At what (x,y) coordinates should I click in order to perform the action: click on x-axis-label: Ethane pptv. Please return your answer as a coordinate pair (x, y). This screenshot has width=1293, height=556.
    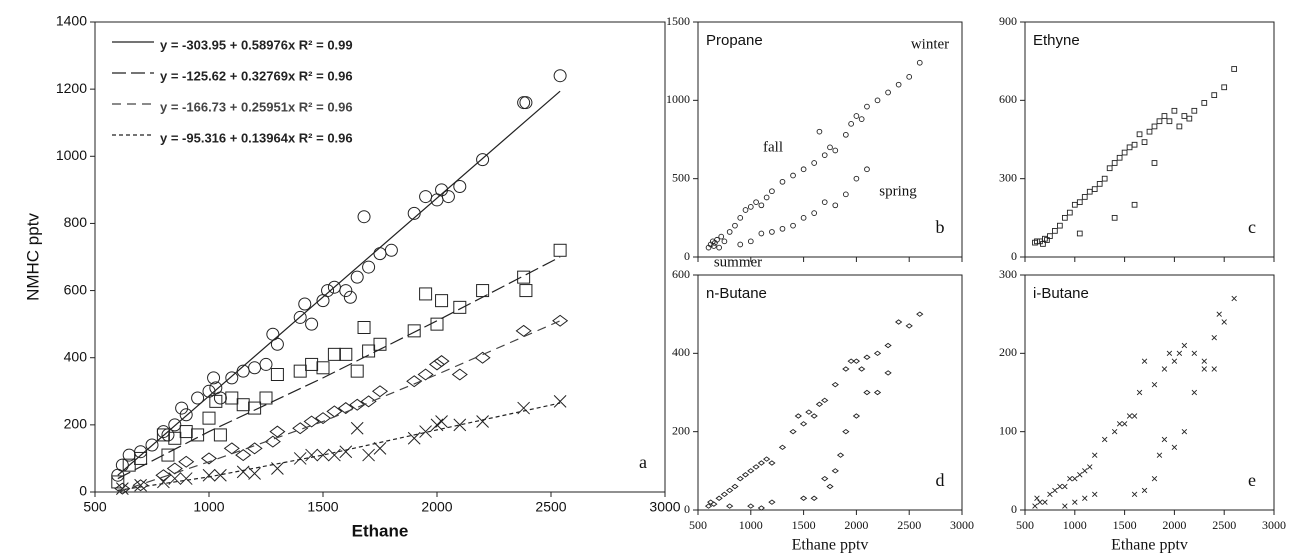
    Looking at the image, I should click on (830, 545).